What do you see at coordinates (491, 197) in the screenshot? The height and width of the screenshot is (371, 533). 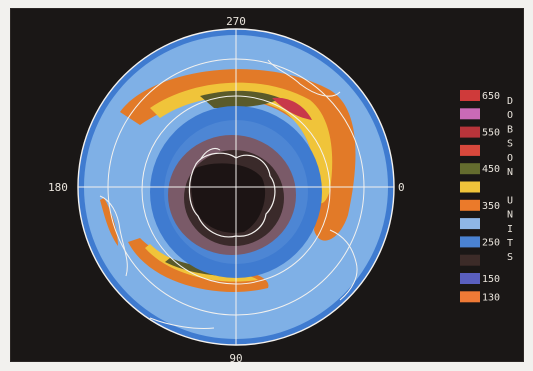 I see `legend-ticks: 650 550 450 350 250 150 130` at bounding box center [491, 197].